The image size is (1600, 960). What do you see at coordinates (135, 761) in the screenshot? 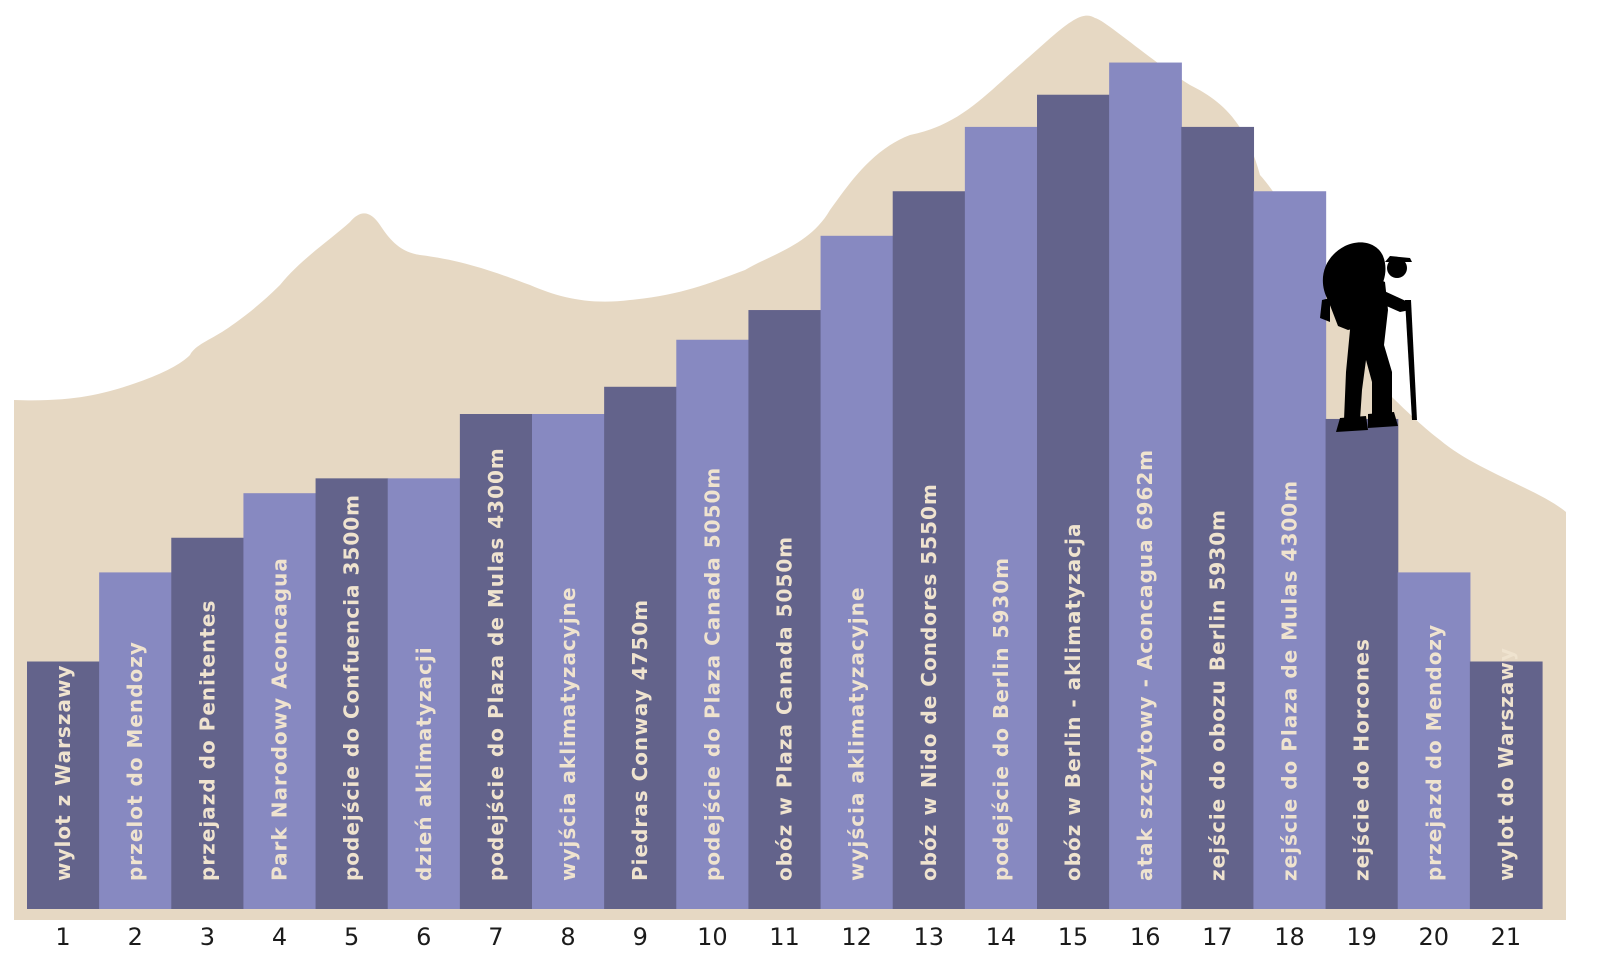
I see `bar-label-day-2: przelot do Mendozy` at bounding box center [135, 761].